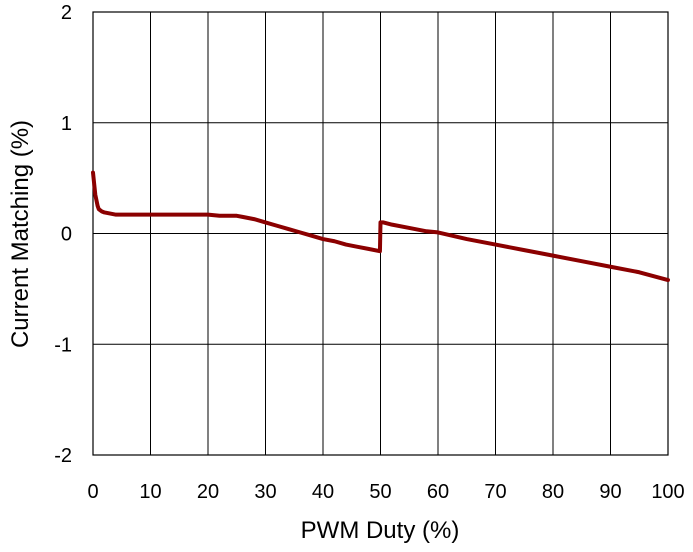 Image resolution: width=693 pixels, height=552 pixels. What do you see at coordinates (323, 492) in the screenshot?
I see `x-tick-label-4: 40` at bounding box center [323, 492].